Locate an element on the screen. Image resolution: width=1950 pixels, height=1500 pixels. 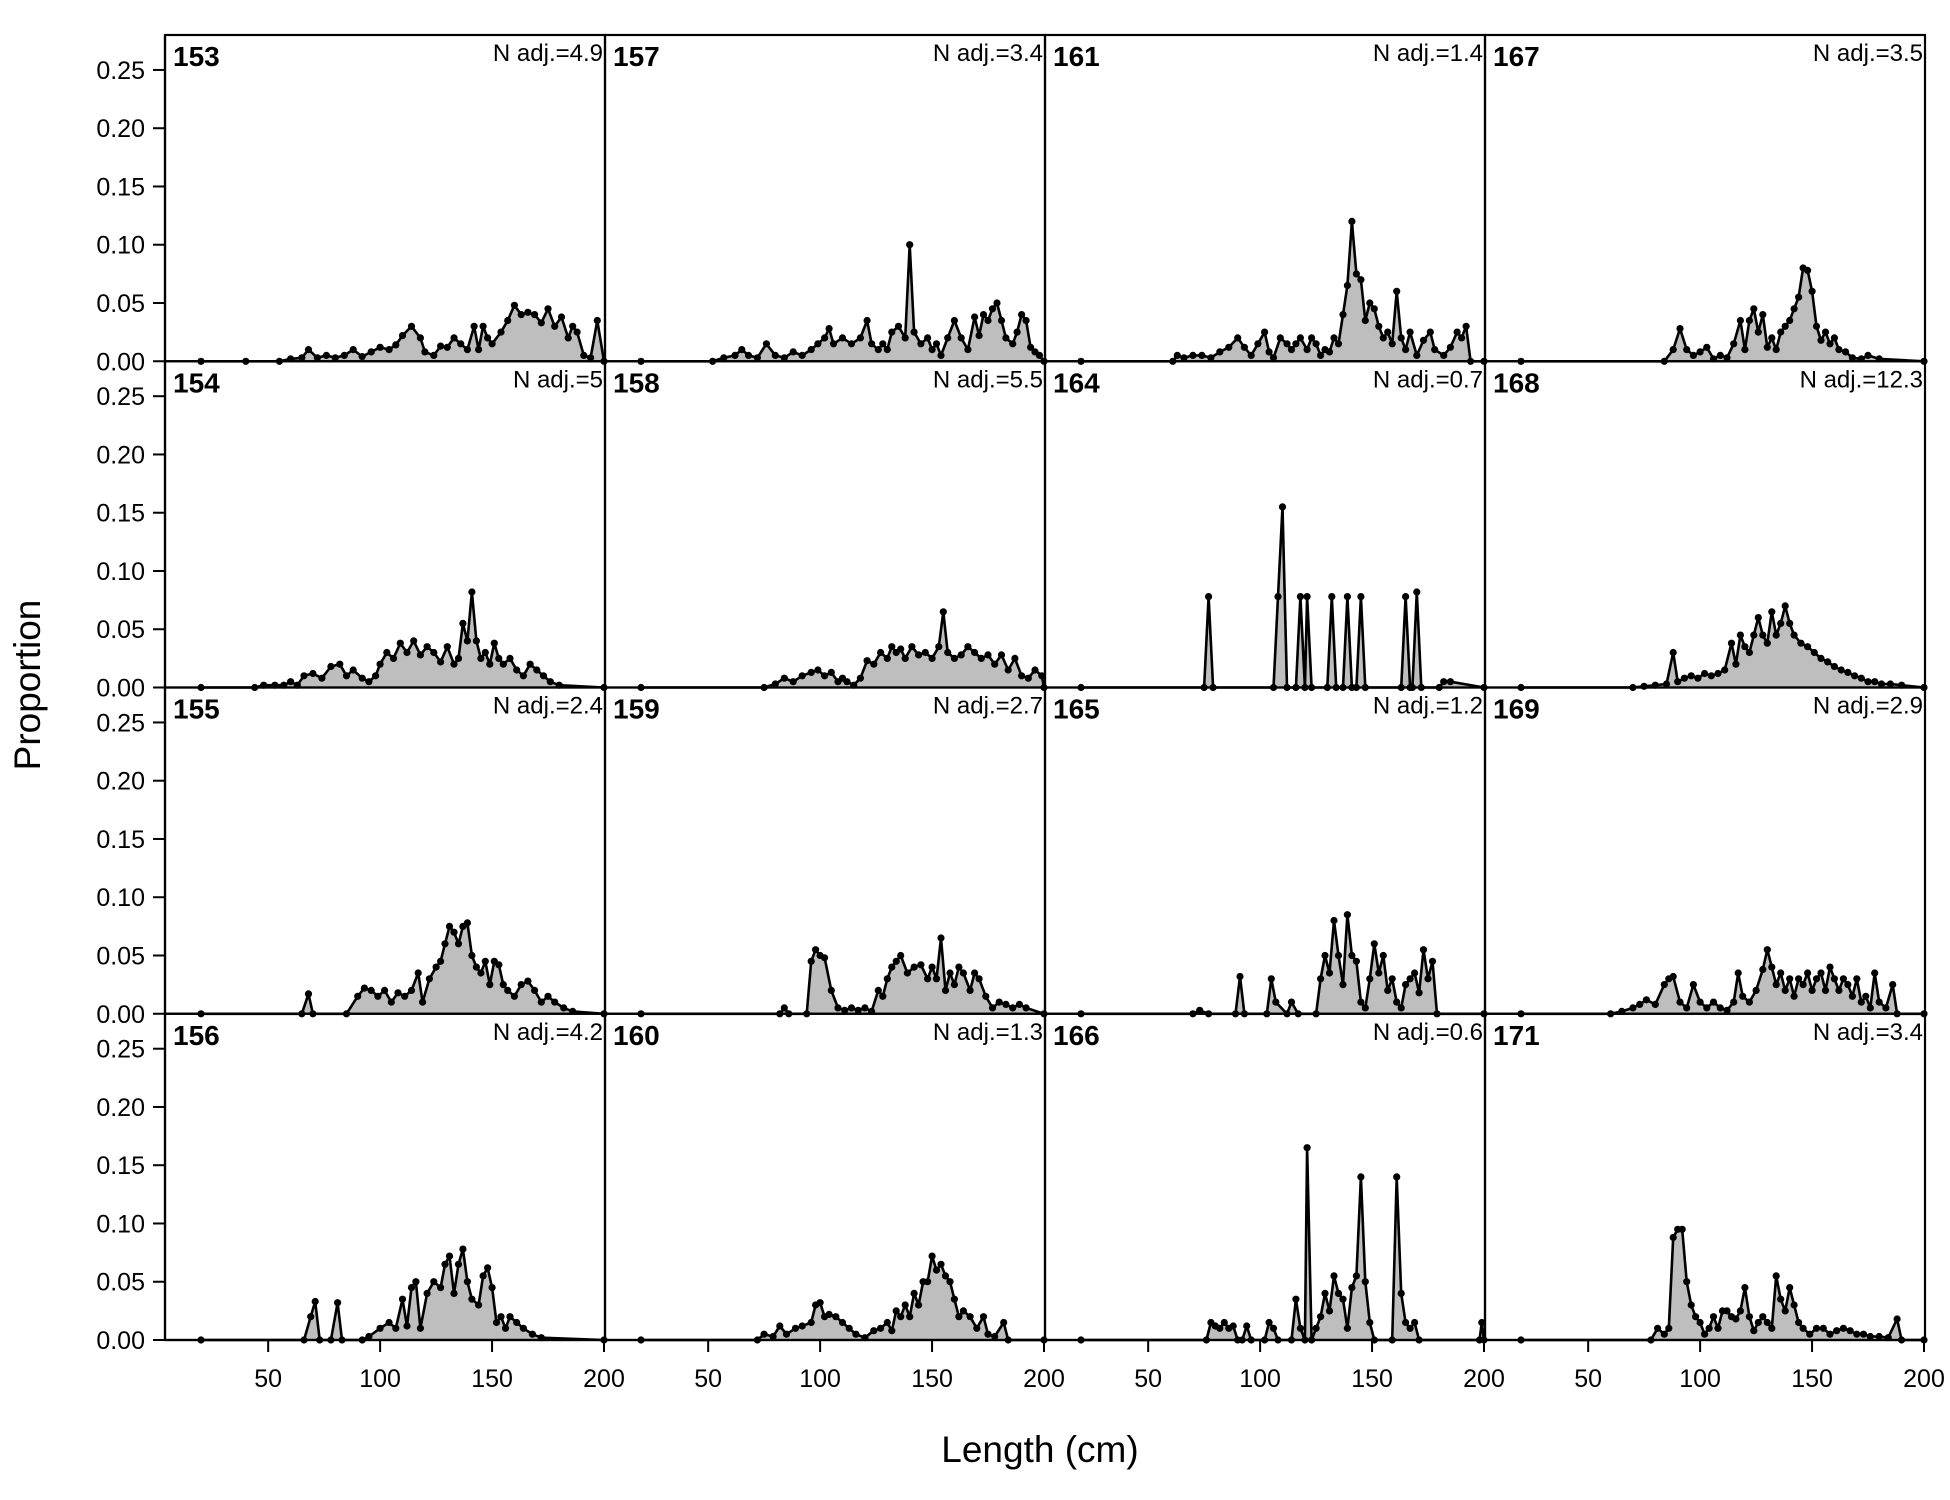
x-tick-label: 200 is located at coordinates (1924, 1379).